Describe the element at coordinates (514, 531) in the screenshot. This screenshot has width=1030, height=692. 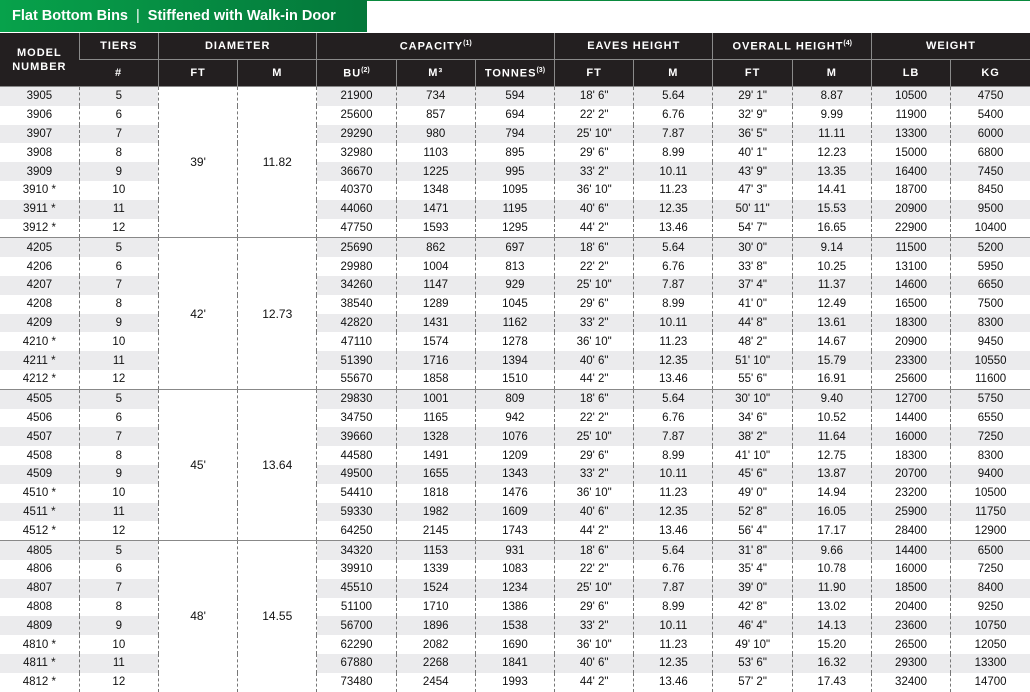
I see `cell-tonnes: 1743` at that location.